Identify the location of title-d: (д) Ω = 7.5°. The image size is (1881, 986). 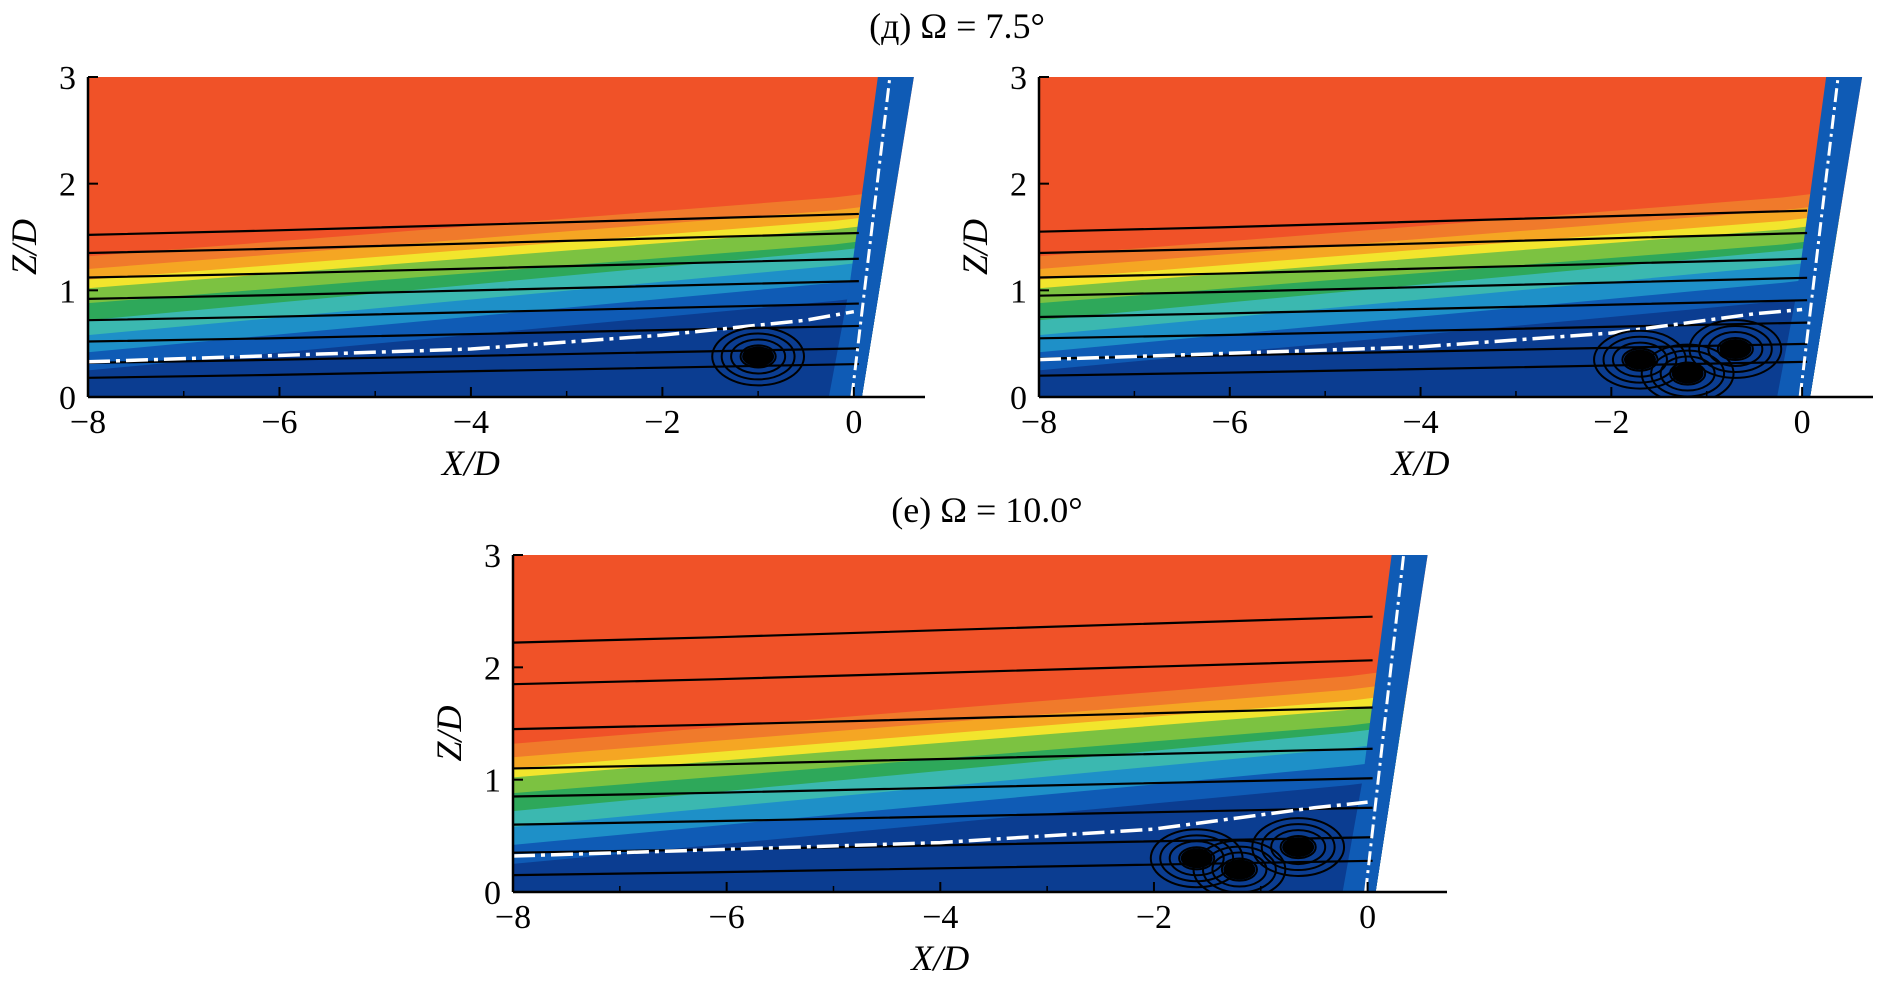
(957, 26).